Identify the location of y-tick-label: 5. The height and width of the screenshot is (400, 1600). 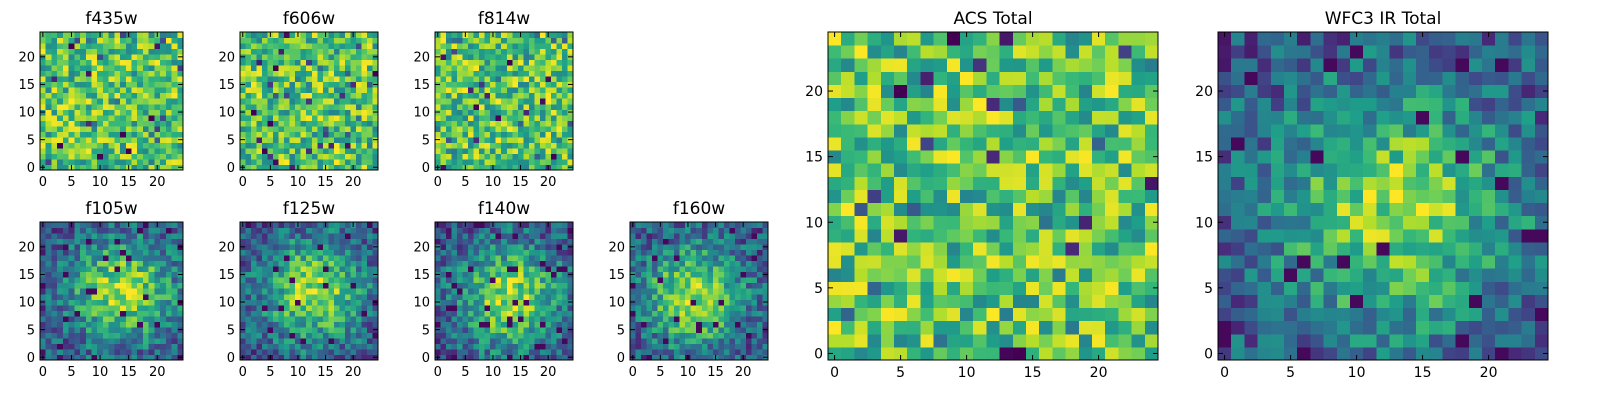
(231, 330).